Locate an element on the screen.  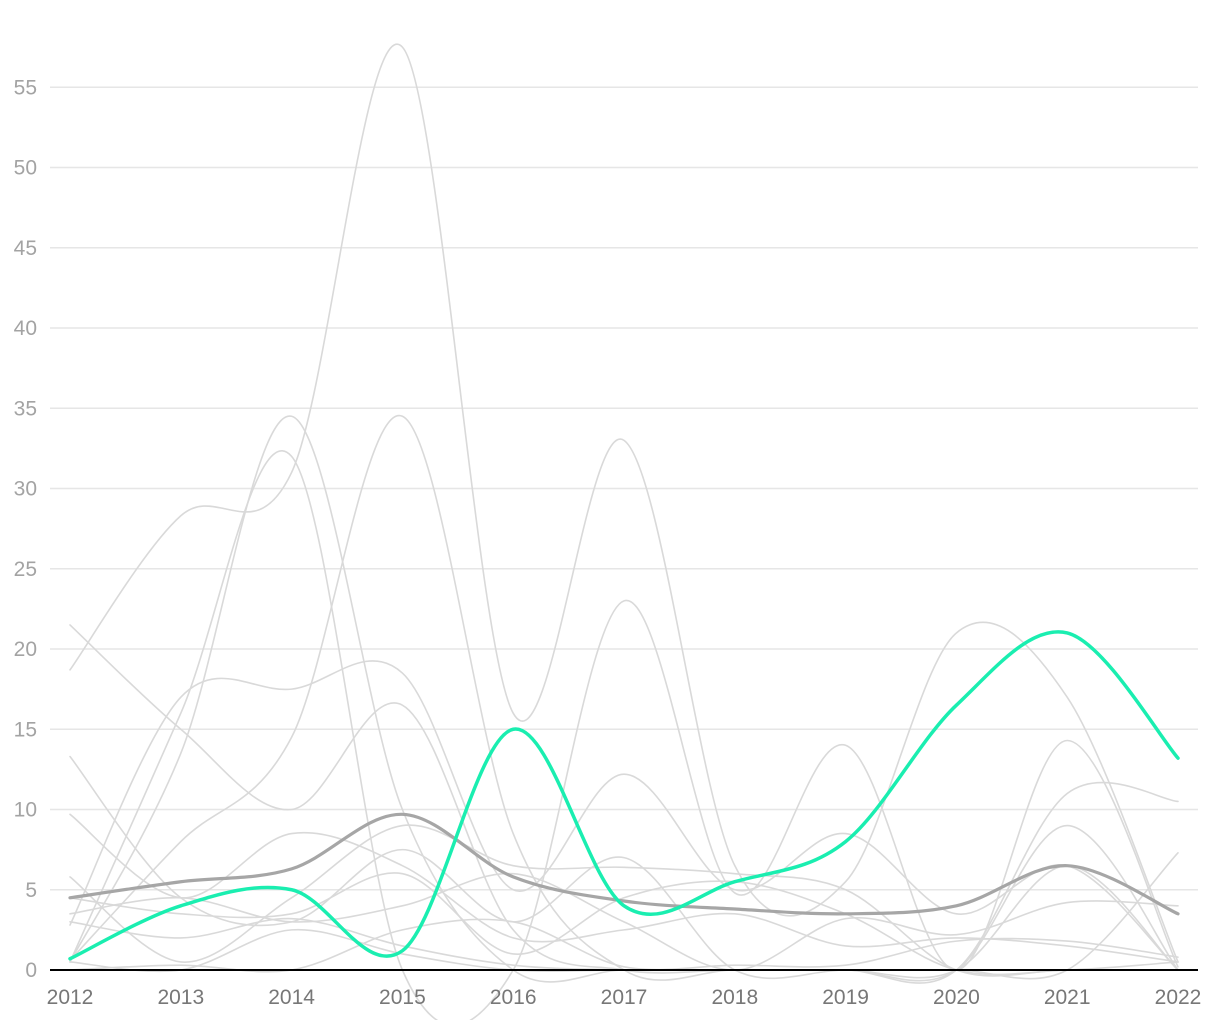
x-tick-label: 2013 is located at coordinates (180, 997).